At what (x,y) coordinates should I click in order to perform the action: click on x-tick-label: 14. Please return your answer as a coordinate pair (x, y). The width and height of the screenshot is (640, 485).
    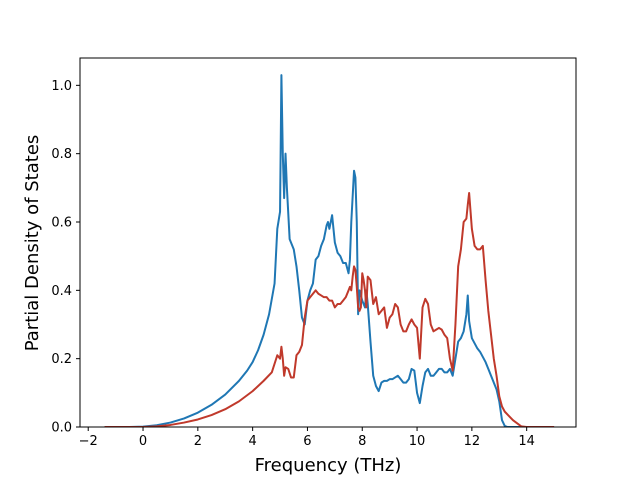
    Looking at the image, I should click on (526, 441).